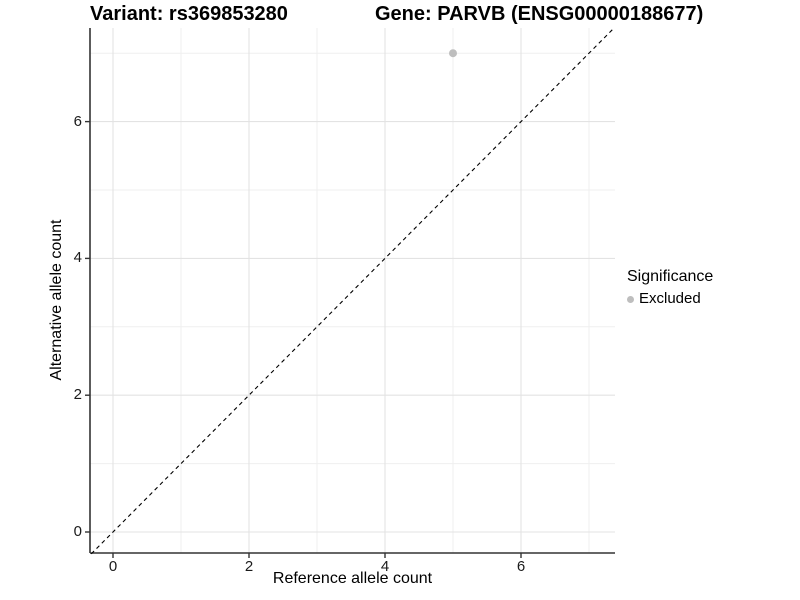 This screenshot has height=600, width=800. Describe the element at coordinates (113, 566) in the screenshot. I see `x-tick-label: 0` at that location.